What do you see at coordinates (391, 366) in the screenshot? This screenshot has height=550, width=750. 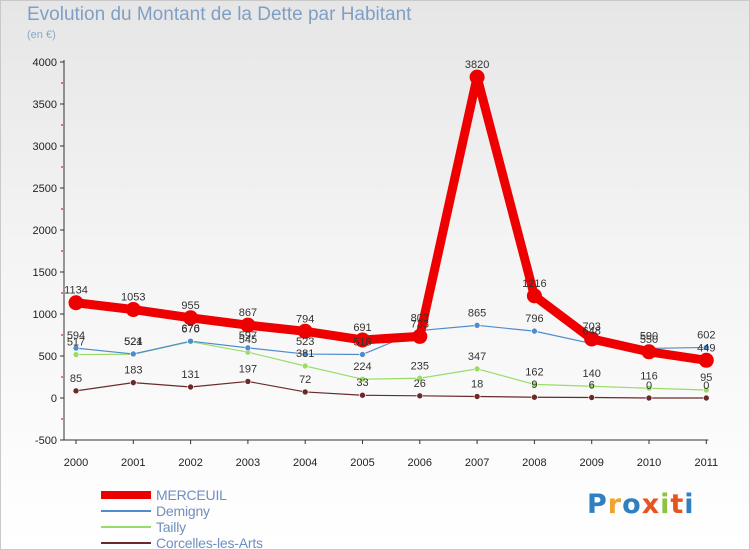 I see `series-line` at bounding box center [391, 366].